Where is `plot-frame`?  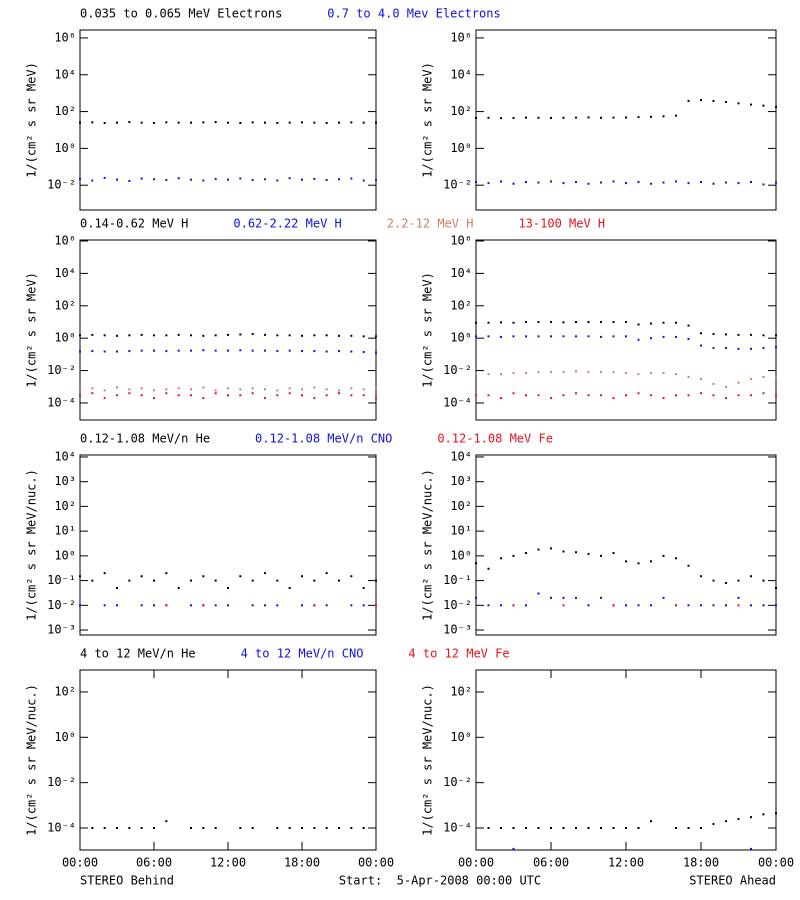 plot-frame is located at coordinates (626, 120).